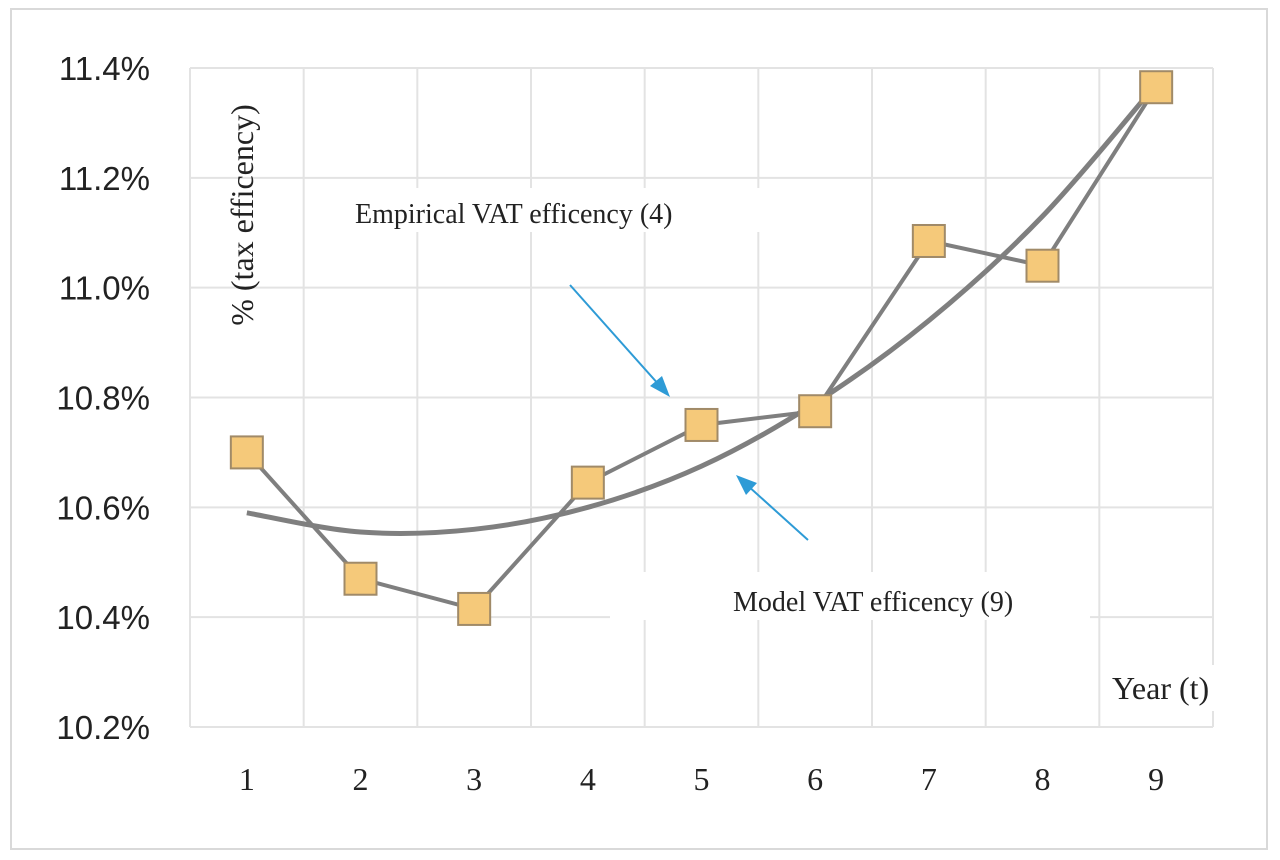 This screenshot has height=860, width=1280. What do you see at coordinates (103, 617) in the screenshot?
I see `y-tick-label: 10.4%` at bounding box center [103, 617].